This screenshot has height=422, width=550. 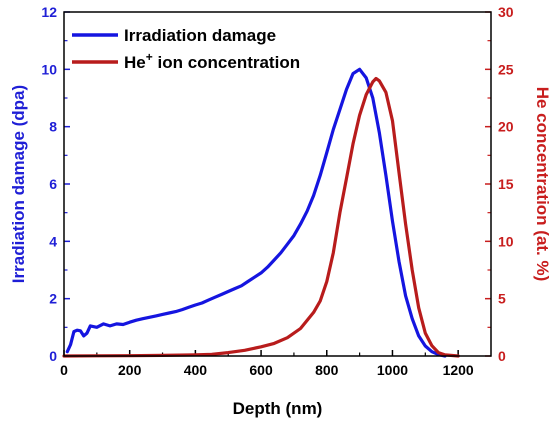 I want to click on y-right-tick-label: 5, so click(x=502, y=299).